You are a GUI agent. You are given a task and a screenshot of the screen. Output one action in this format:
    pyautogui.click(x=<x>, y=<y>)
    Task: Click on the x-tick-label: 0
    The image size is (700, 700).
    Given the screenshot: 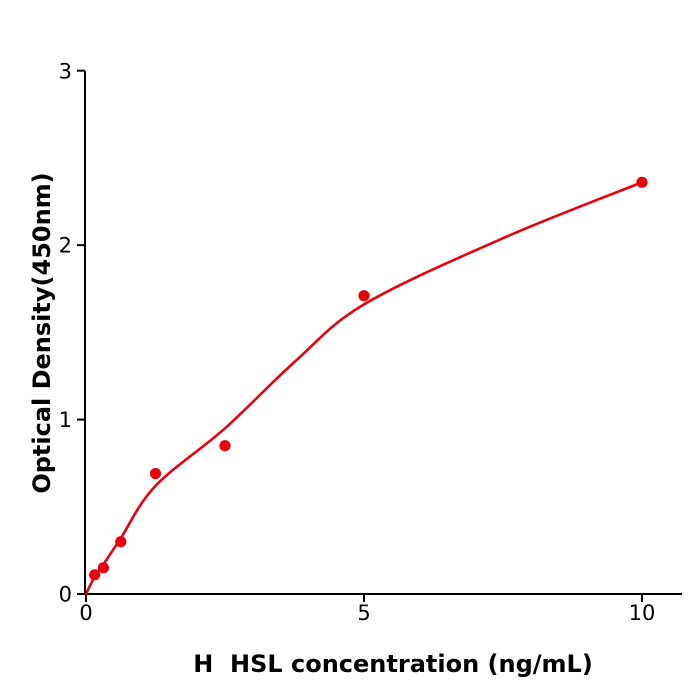 What is the action you would take?
    pyautogui.click(x=85, y=613)
    